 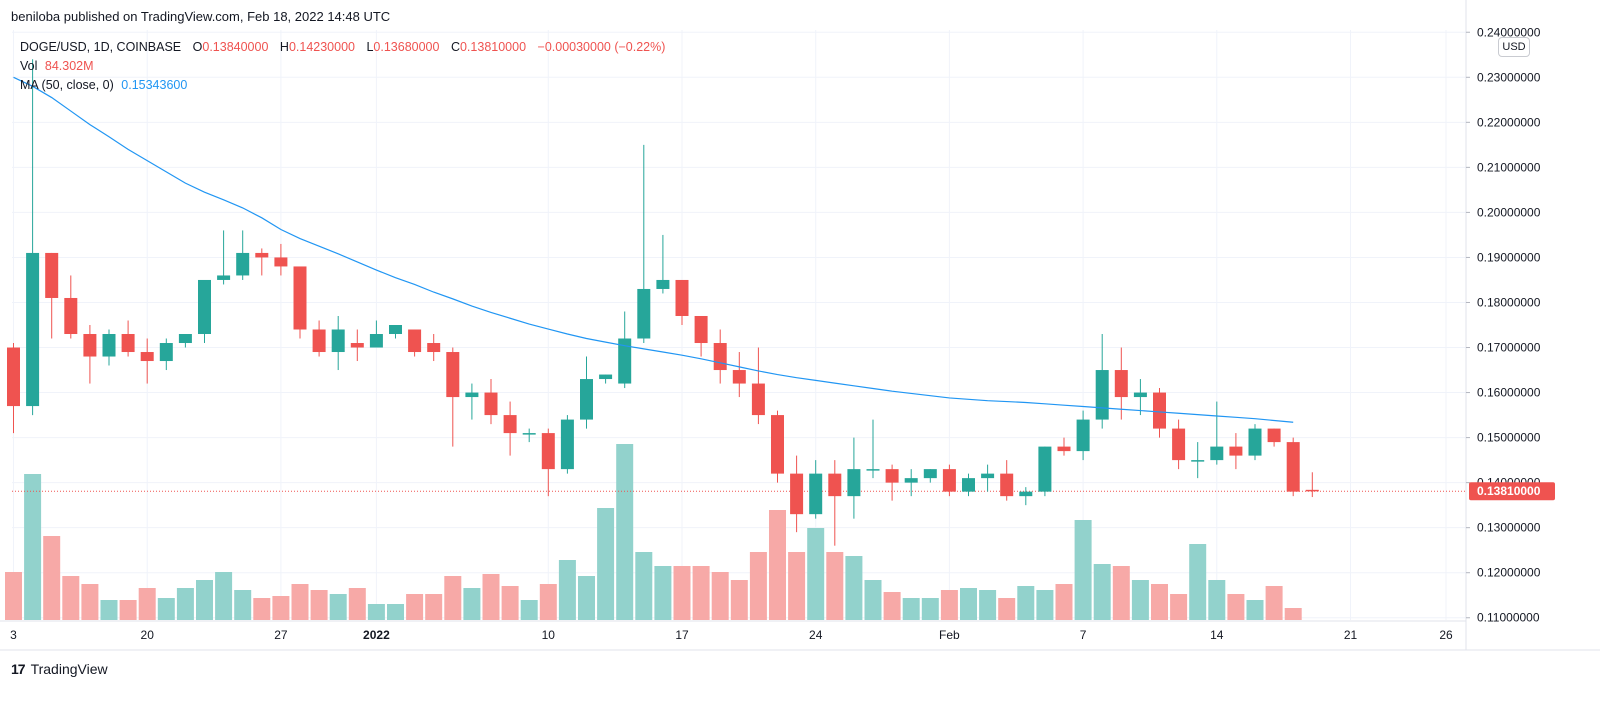 I want to click on tradingview-logo-icon: 17, so click(x=18, y=669).